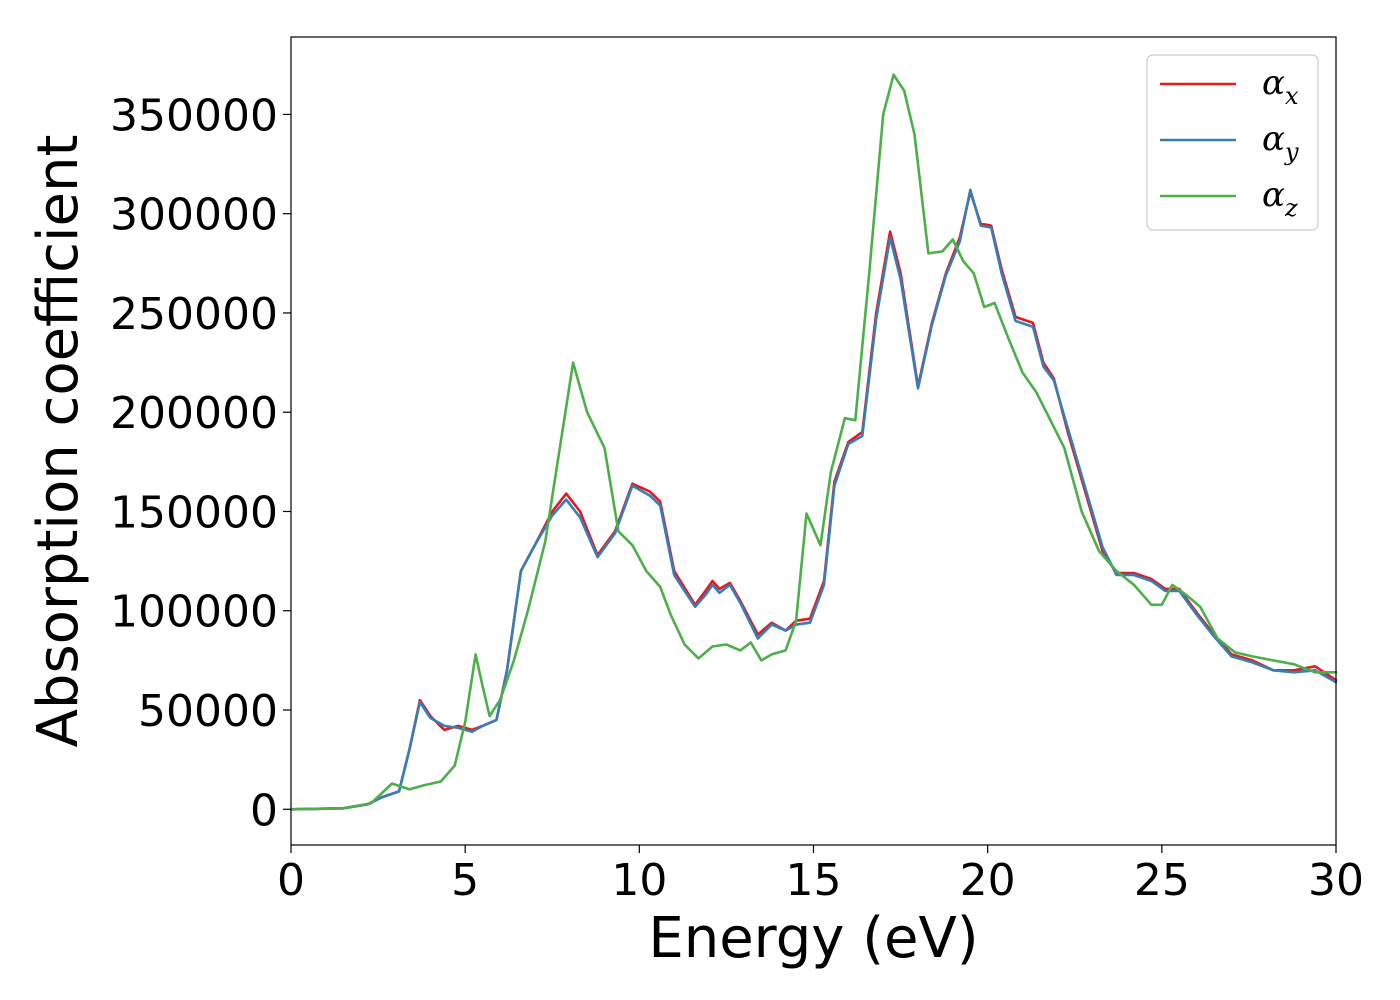 The height and width of the screenshot is (1000, 1400). What do you see at coordinates (1291, 208) in the screenshot?
I see `legend-subscript: z` at bounding box center [1291, 208].